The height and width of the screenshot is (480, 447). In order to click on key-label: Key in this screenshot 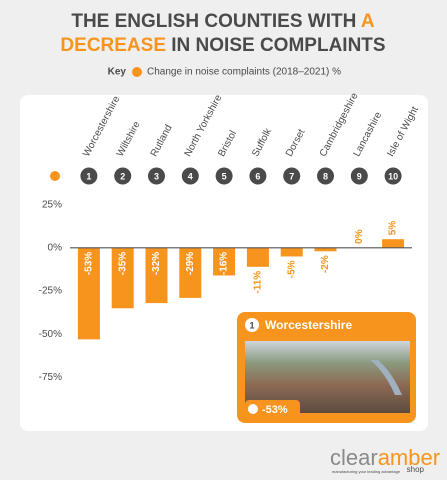, I will do `click(117, 72)`.